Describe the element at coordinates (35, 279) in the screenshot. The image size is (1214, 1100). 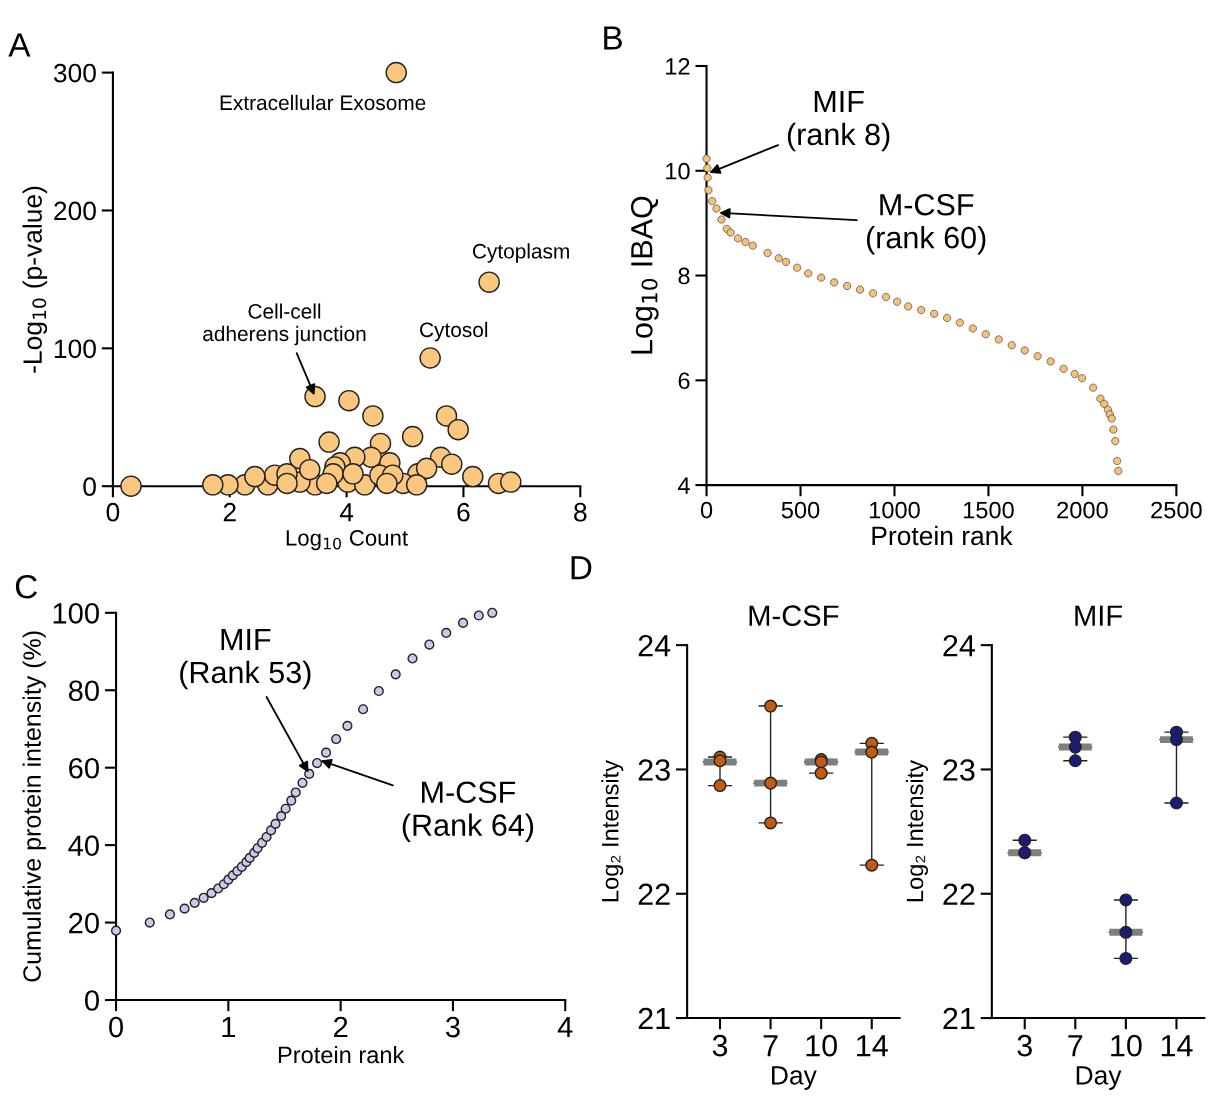
I see `y-axis-title: -Log$_{10}$ (p-value)` at that location.